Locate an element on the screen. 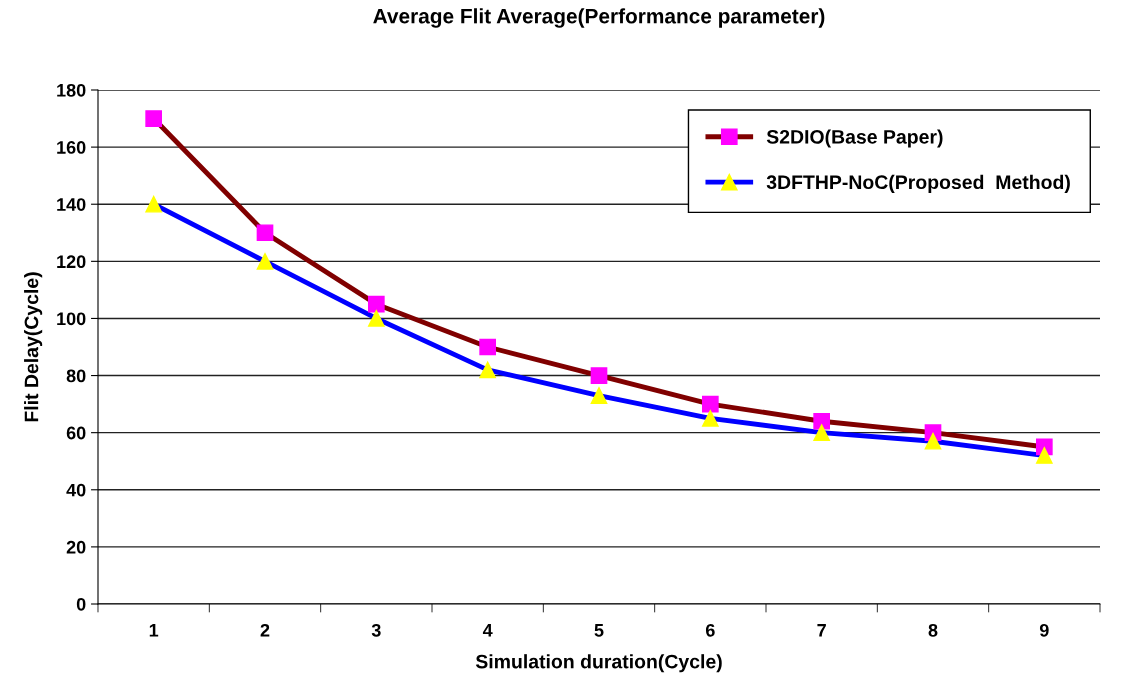 The image size is (1122, 689). x-tick-label: 1 is located at coordinates (154, 630).